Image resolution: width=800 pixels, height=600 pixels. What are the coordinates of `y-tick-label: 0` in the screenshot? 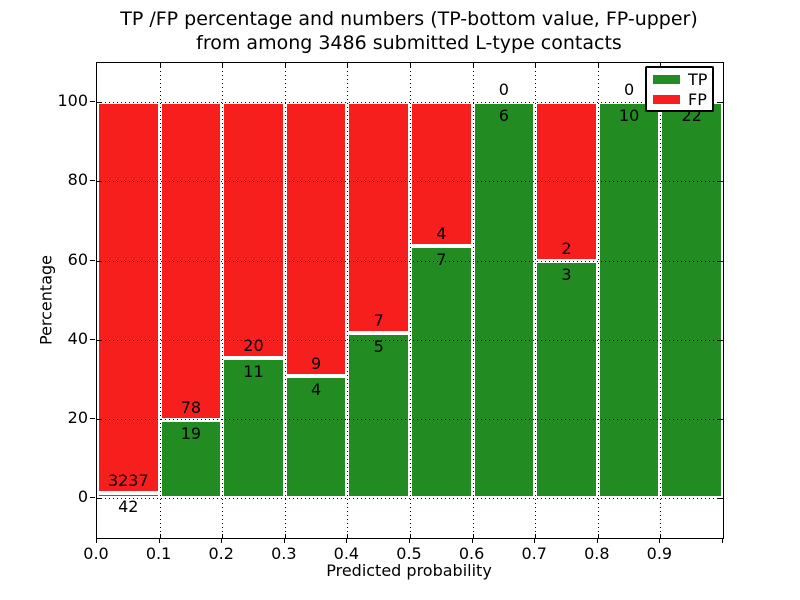 It's located at (82, 496).